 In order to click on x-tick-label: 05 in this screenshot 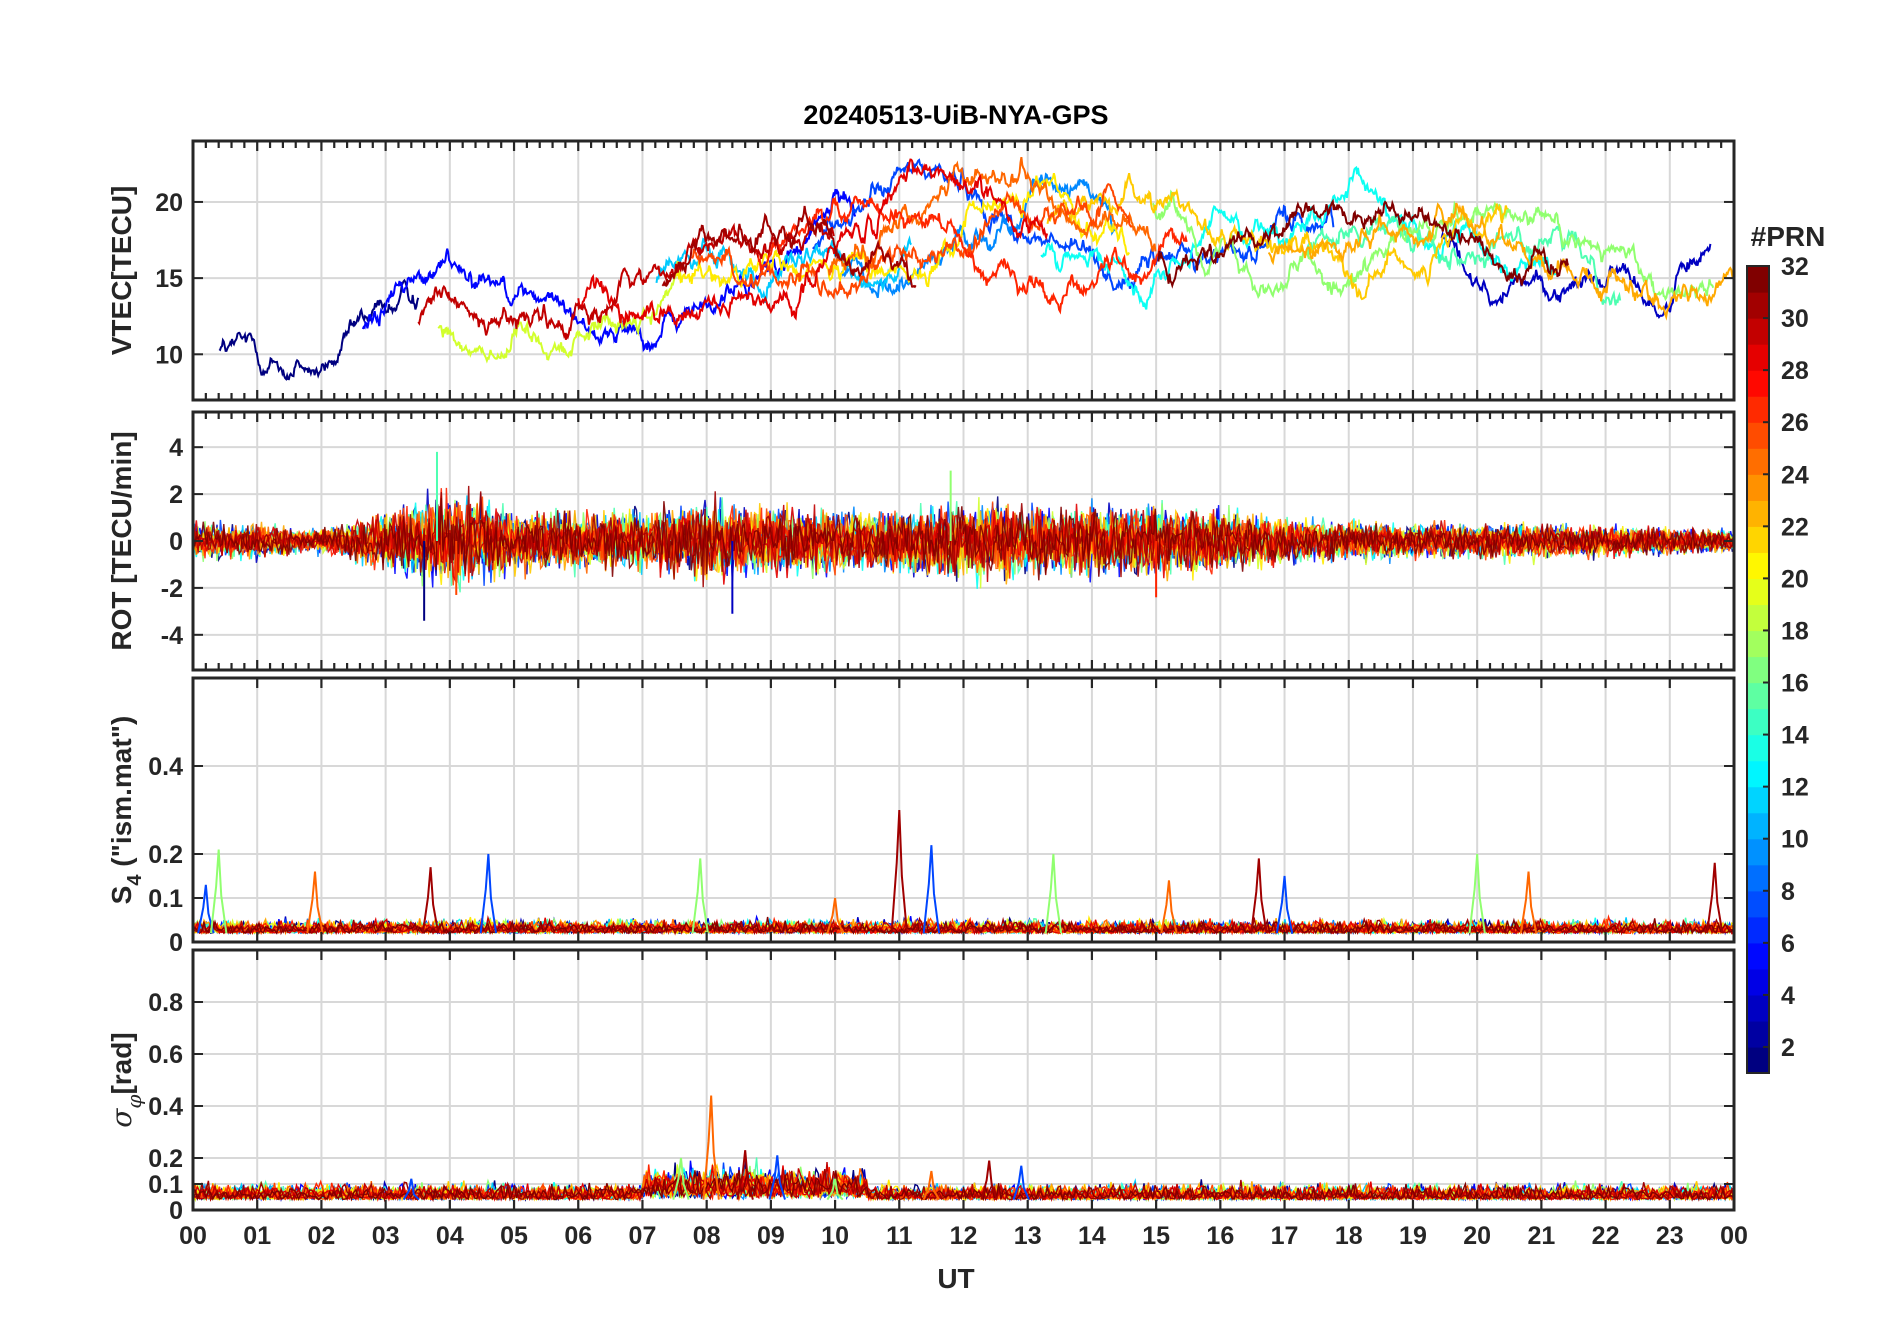, I will do `click(514, 1236)`.